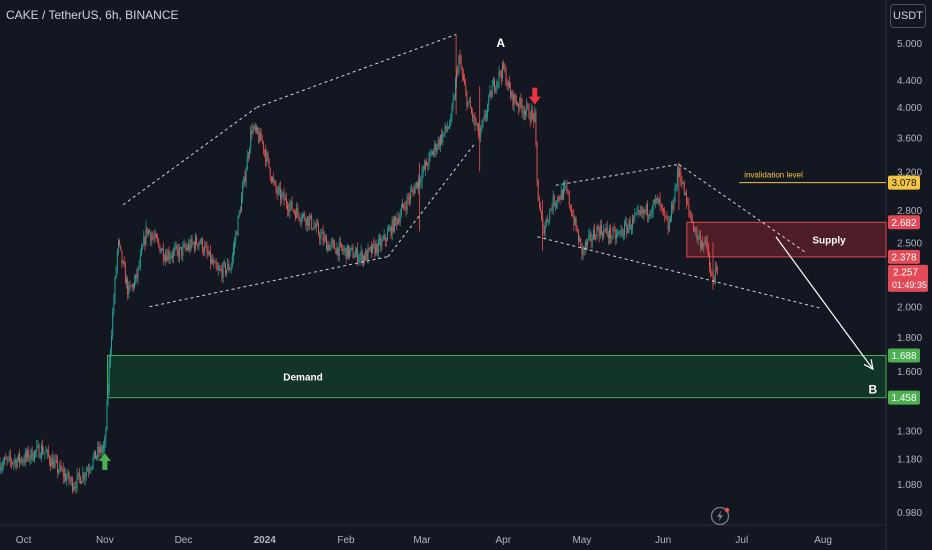 This screenshot has width=932, height=550. What do you see at coordinates (824, 303) in the screenshot?
I see `projection-arrow-line` at bounding box center [824, 303].